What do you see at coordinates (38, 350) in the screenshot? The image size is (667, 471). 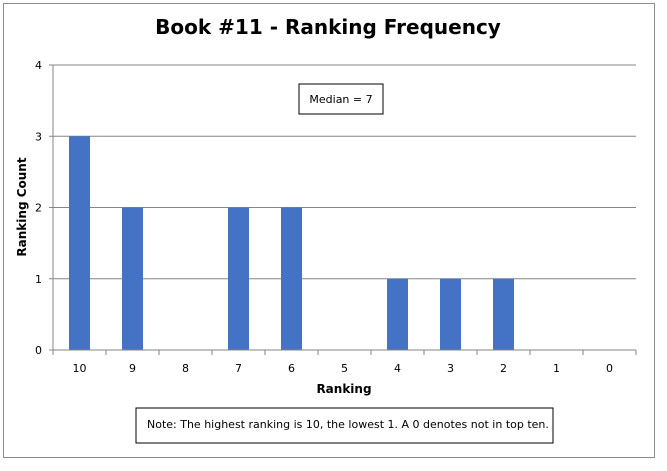 I see `y-tick-label: 0` at bounding box center [38, 350].